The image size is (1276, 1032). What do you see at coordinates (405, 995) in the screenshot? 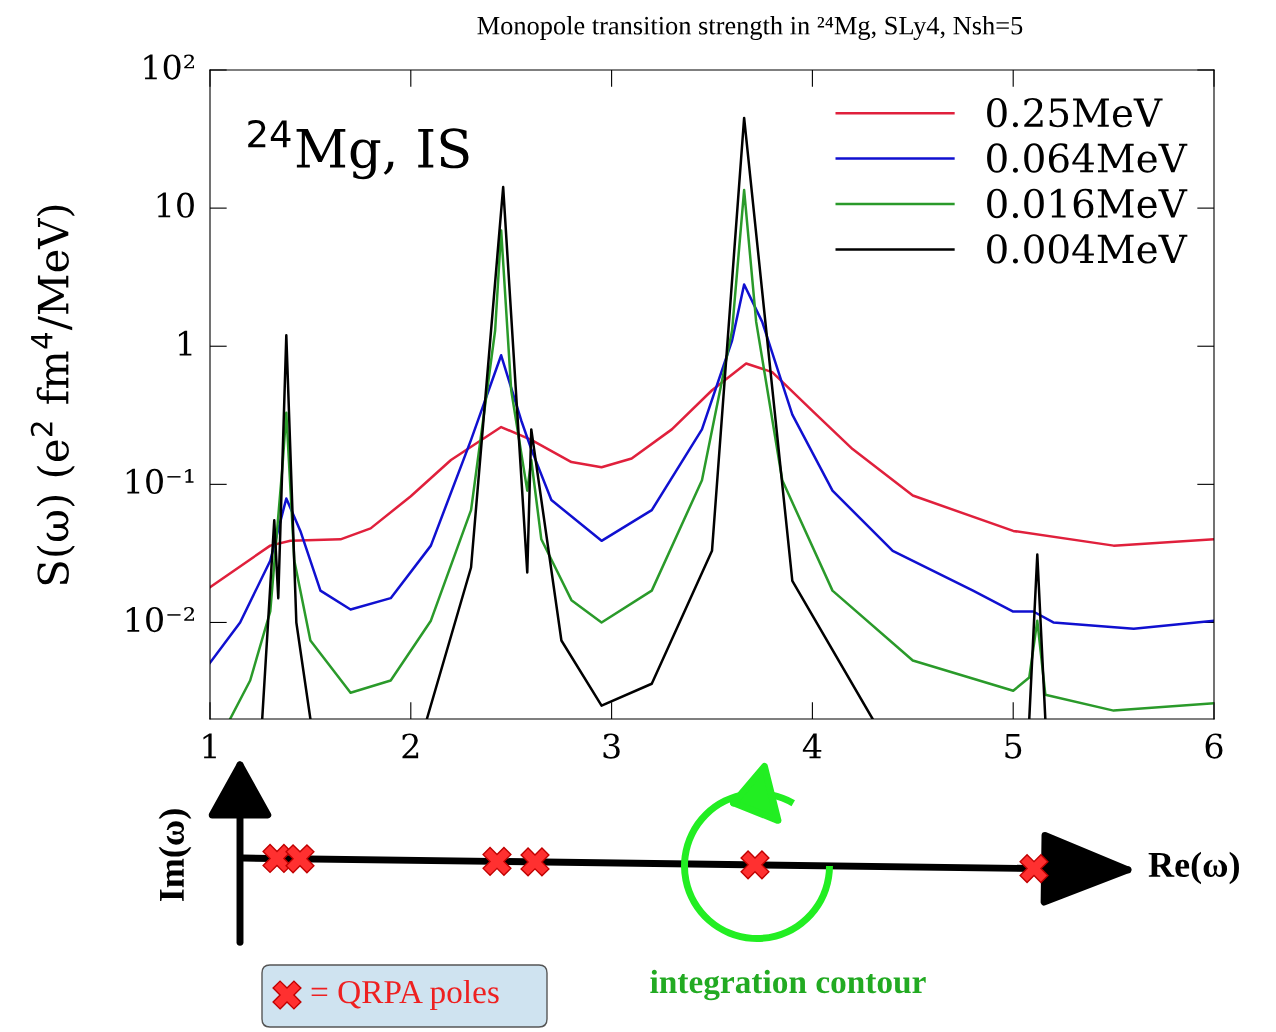
I see `text: = QRPA poles` at bounding box center [405, 995].